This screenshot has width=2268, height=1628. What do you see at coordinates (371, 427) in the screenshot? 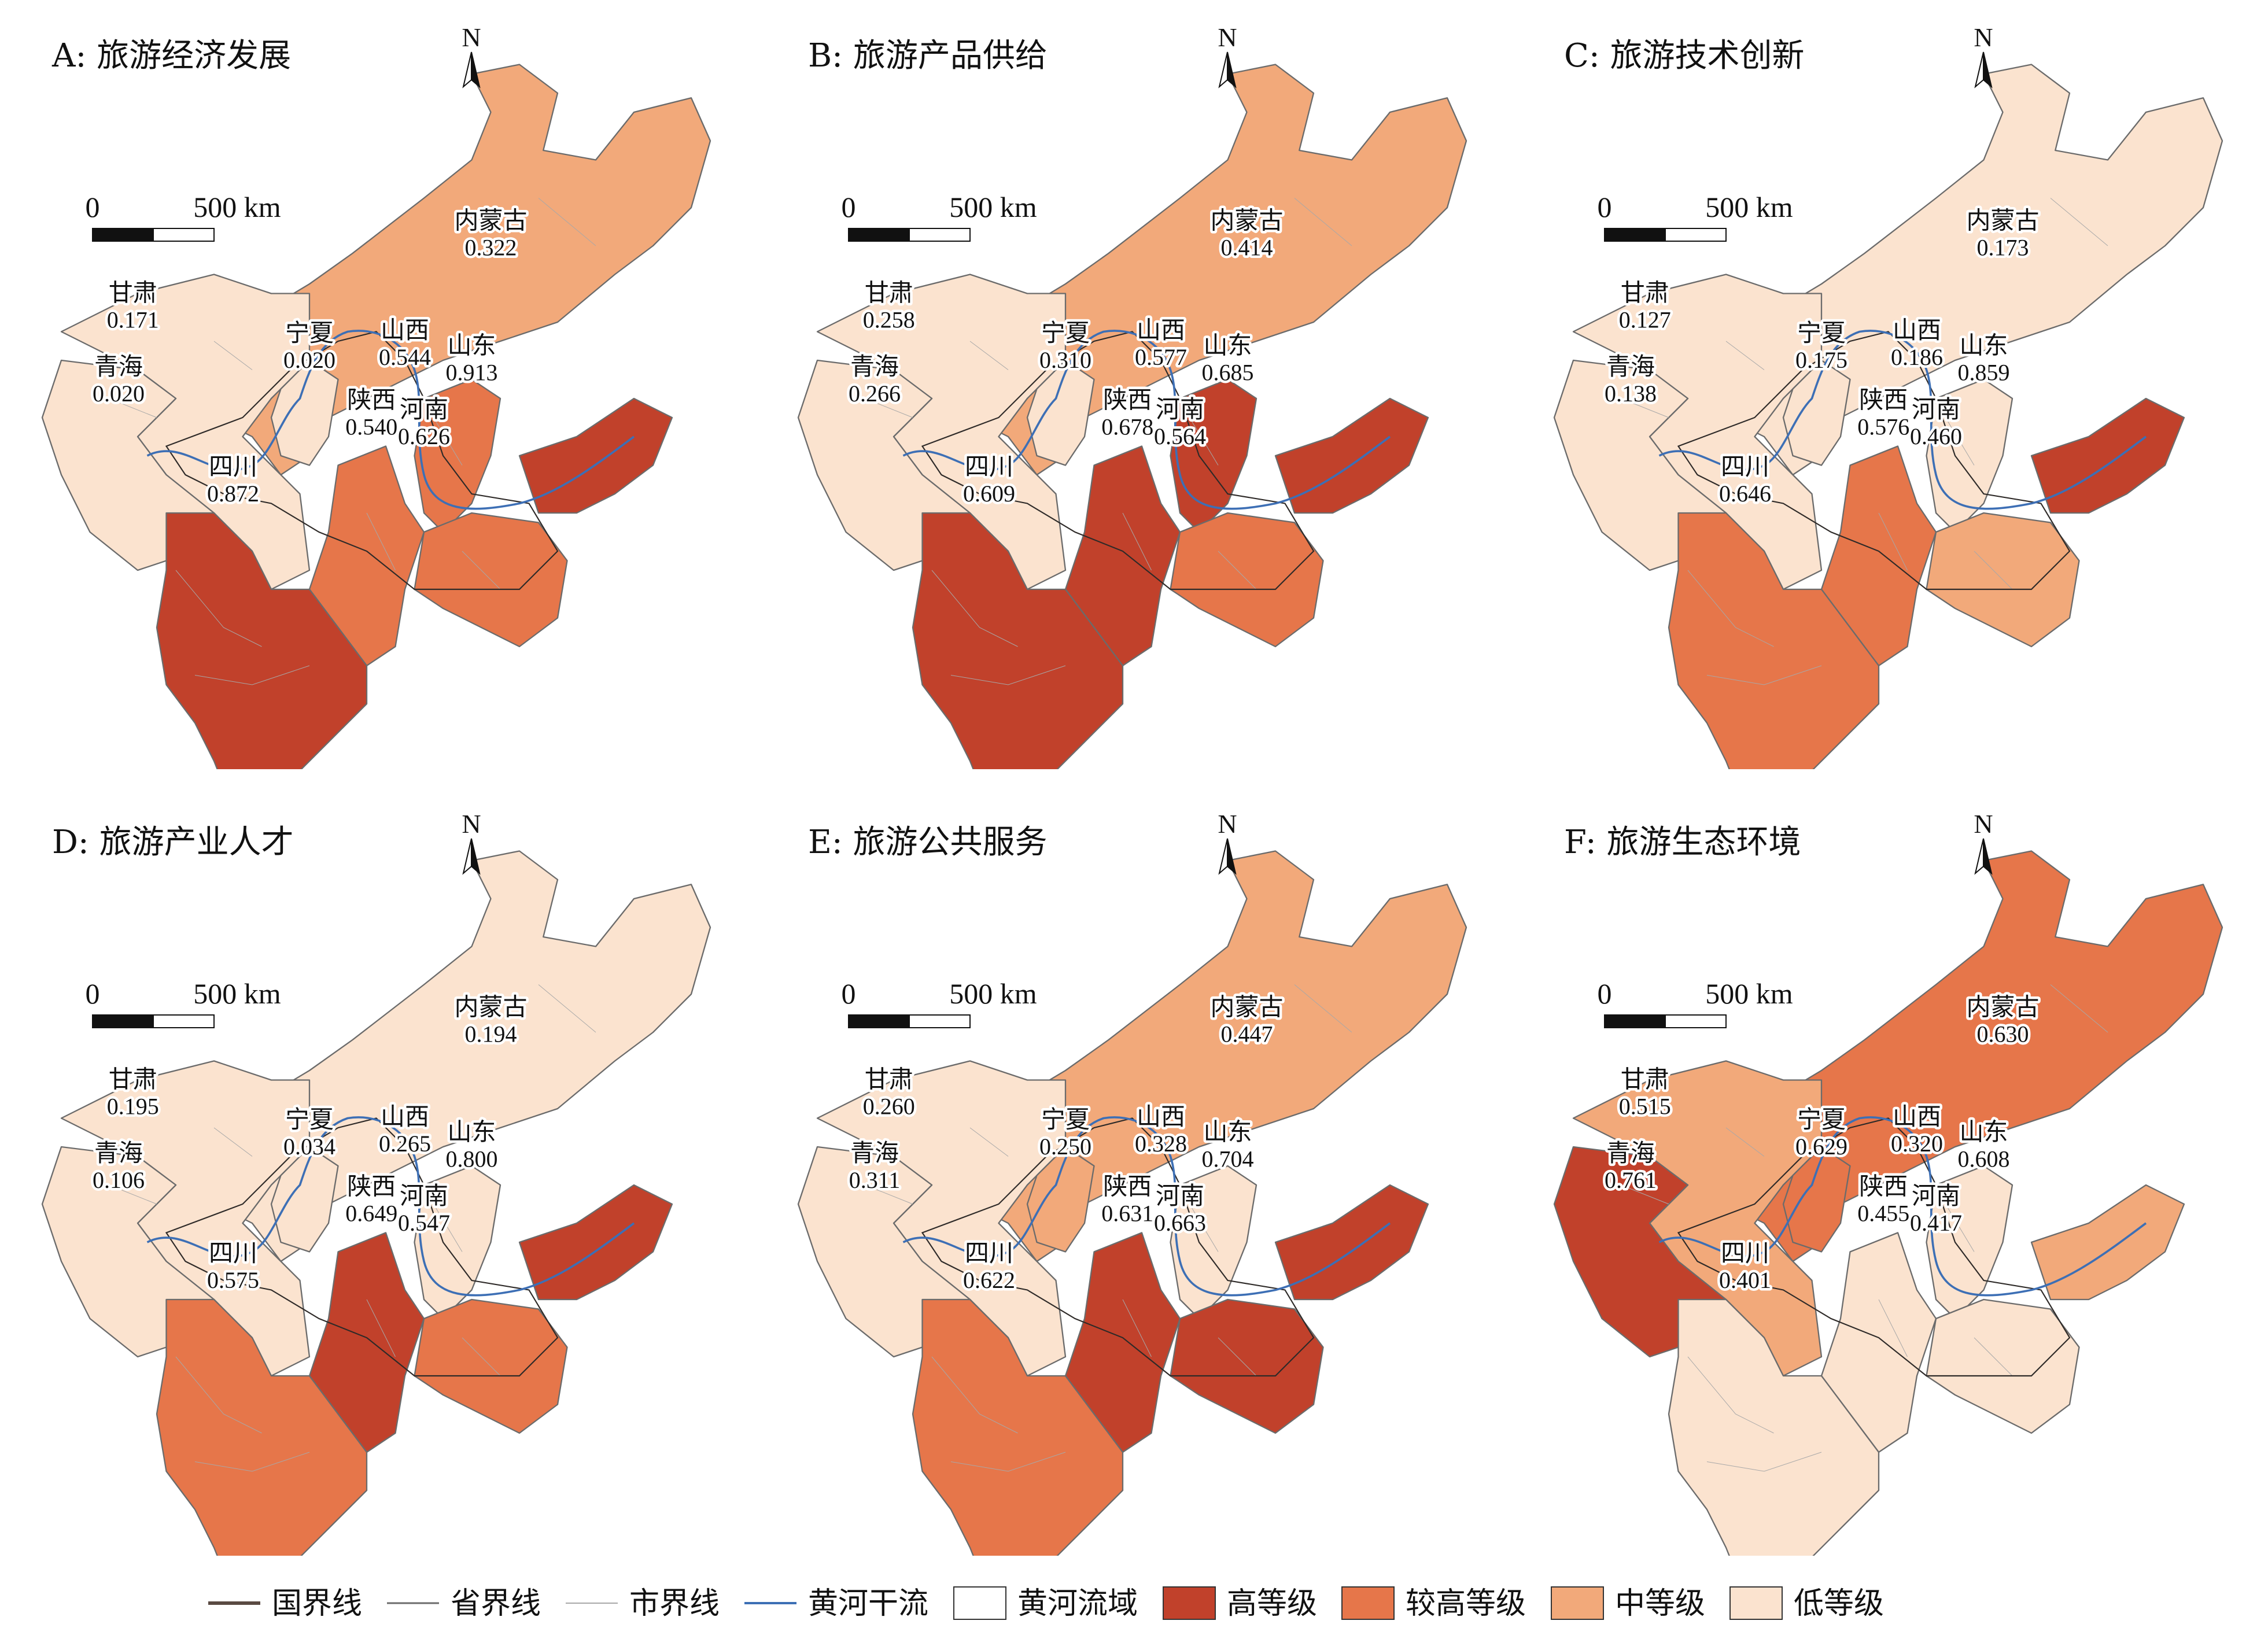
I see `province-value-shaanxi: 0.540` at bounding box center [371, 427].